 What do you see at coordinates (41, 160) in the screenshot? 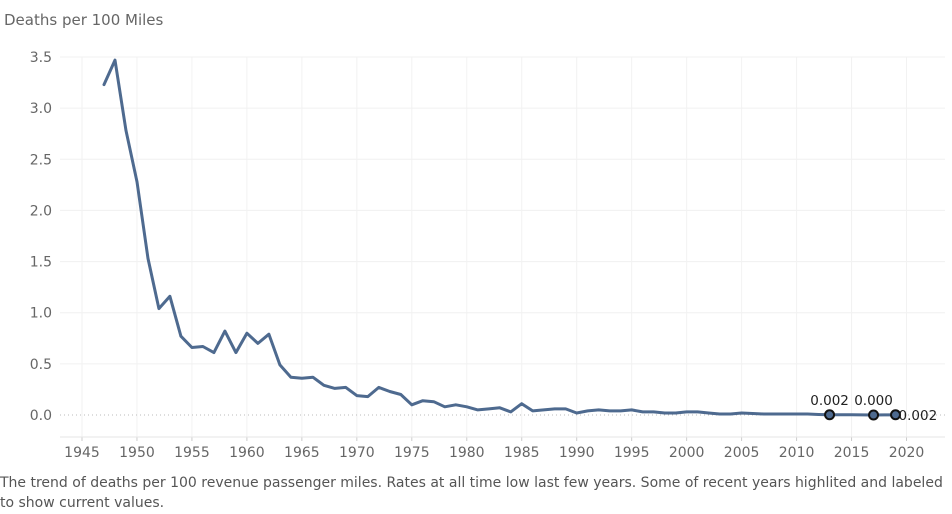
I see `y-tick-label: 2.5` at bounding box center [41, 160].